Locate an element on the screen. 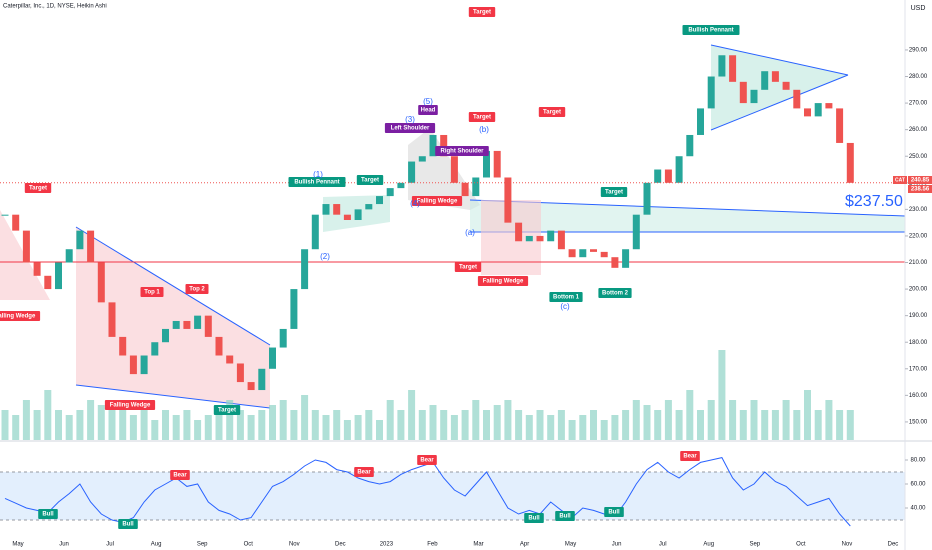 This screenshot has height=550, width=932. y-tick-label: 200.00 is located at coordinates (918, 290).